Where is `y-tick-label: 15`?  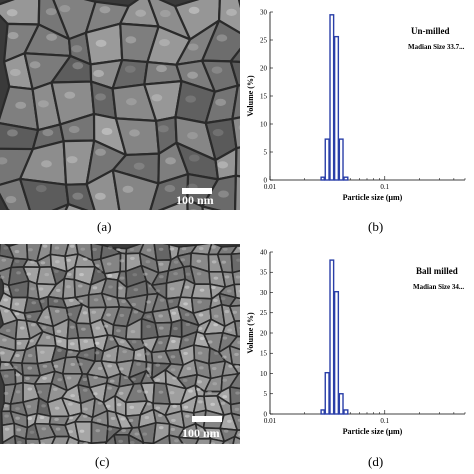 y-tick-label: 15 is located at coordinates (264, 354).